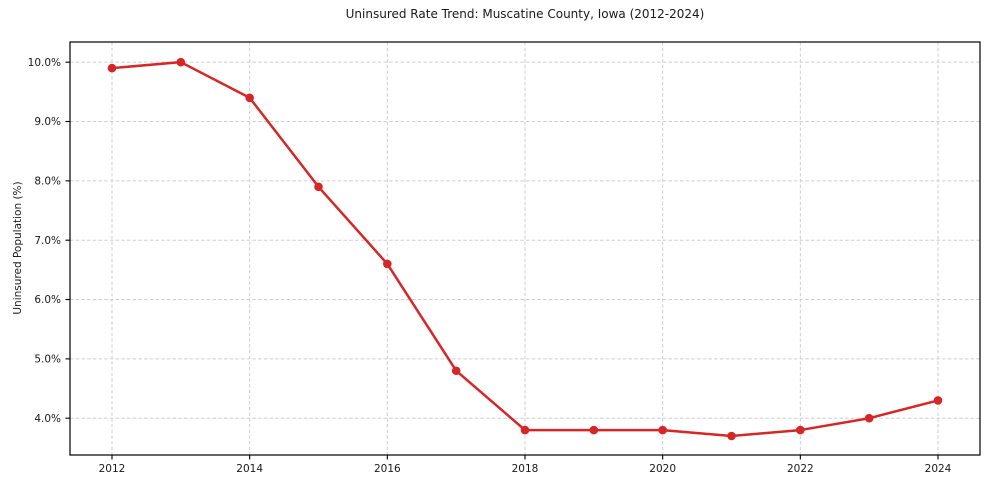  What do you see at coordinates (47, 419) in the screenshot?
I see `y-tick-label: 4.0%` at bounding box center [47, 419].